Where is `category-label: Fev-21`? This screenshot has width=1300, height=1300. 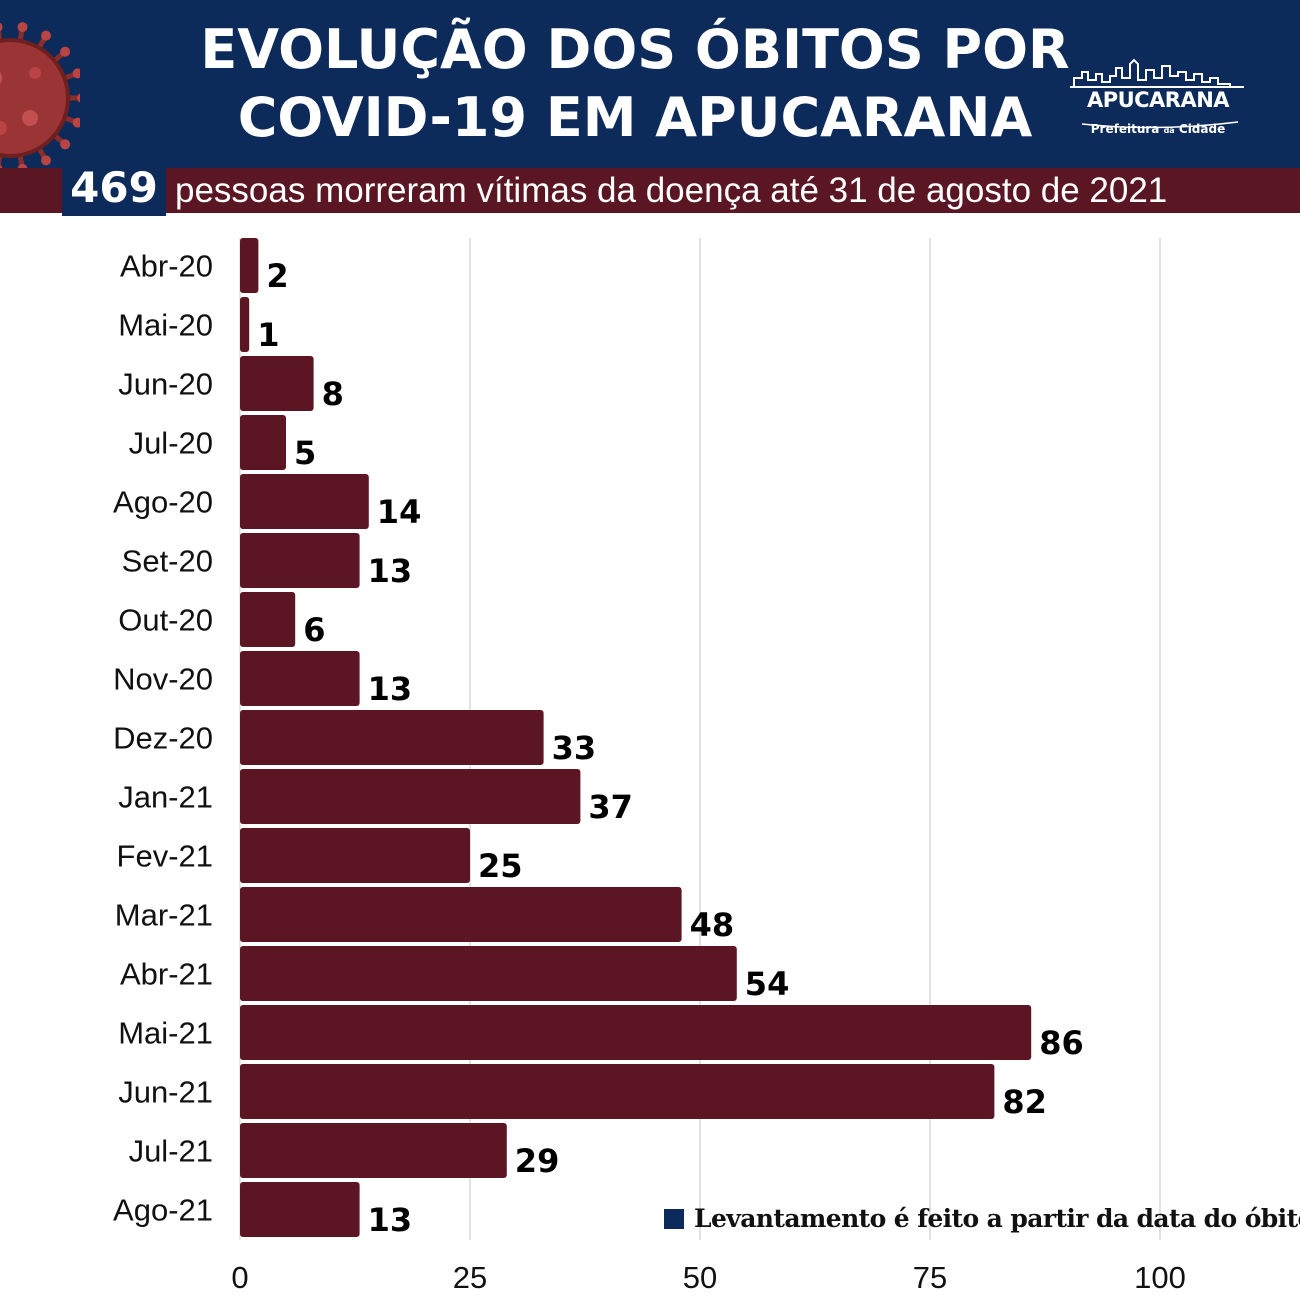
category-label: Fev-21 is located at coordinates (165, 856).